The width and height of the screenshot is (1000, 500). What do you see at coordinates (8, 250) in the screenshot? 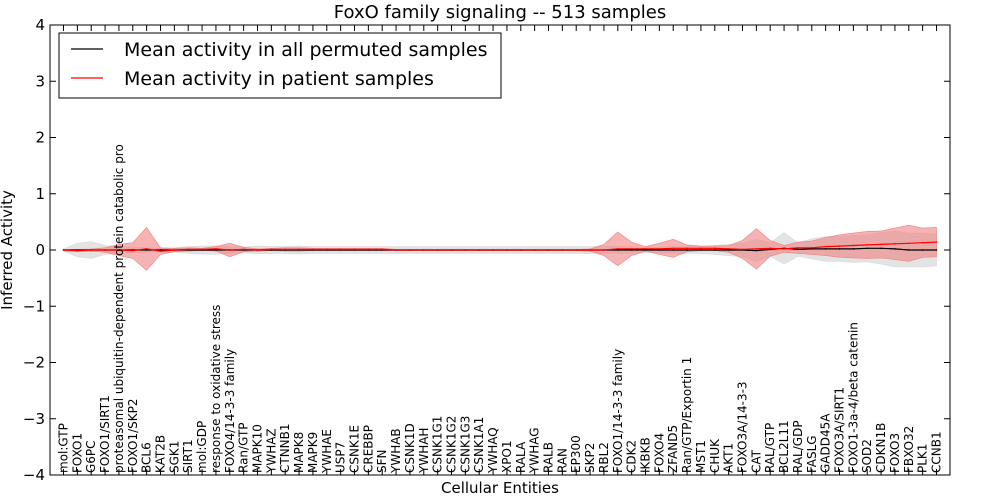
I see `y-axis-title: Inferred Activity` at bounding box center [8, 250].